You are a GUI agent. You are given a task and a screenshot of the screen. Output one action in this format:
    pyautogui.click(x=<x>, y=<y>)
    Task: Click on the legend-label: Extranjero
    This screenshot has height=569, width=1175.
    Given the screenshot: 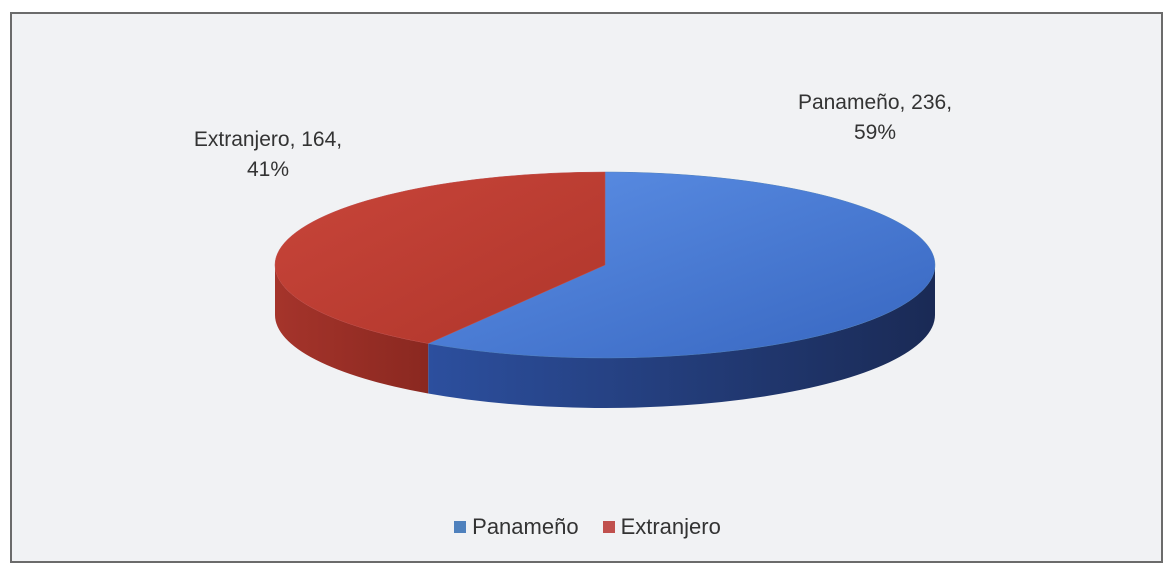 What is the action you would take?
    pyautogui.click(x=670, y=526)
    